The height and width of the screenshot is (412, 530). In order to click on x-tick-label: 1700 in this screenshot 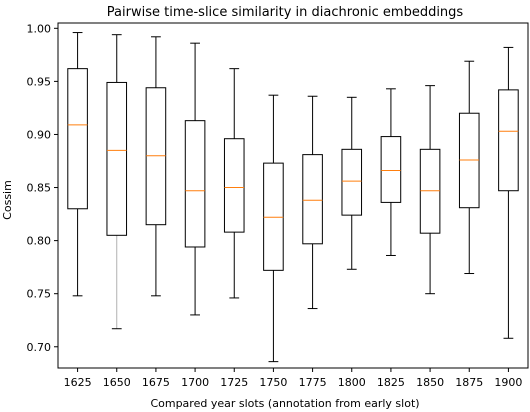, I will do `click(195, 382)`.